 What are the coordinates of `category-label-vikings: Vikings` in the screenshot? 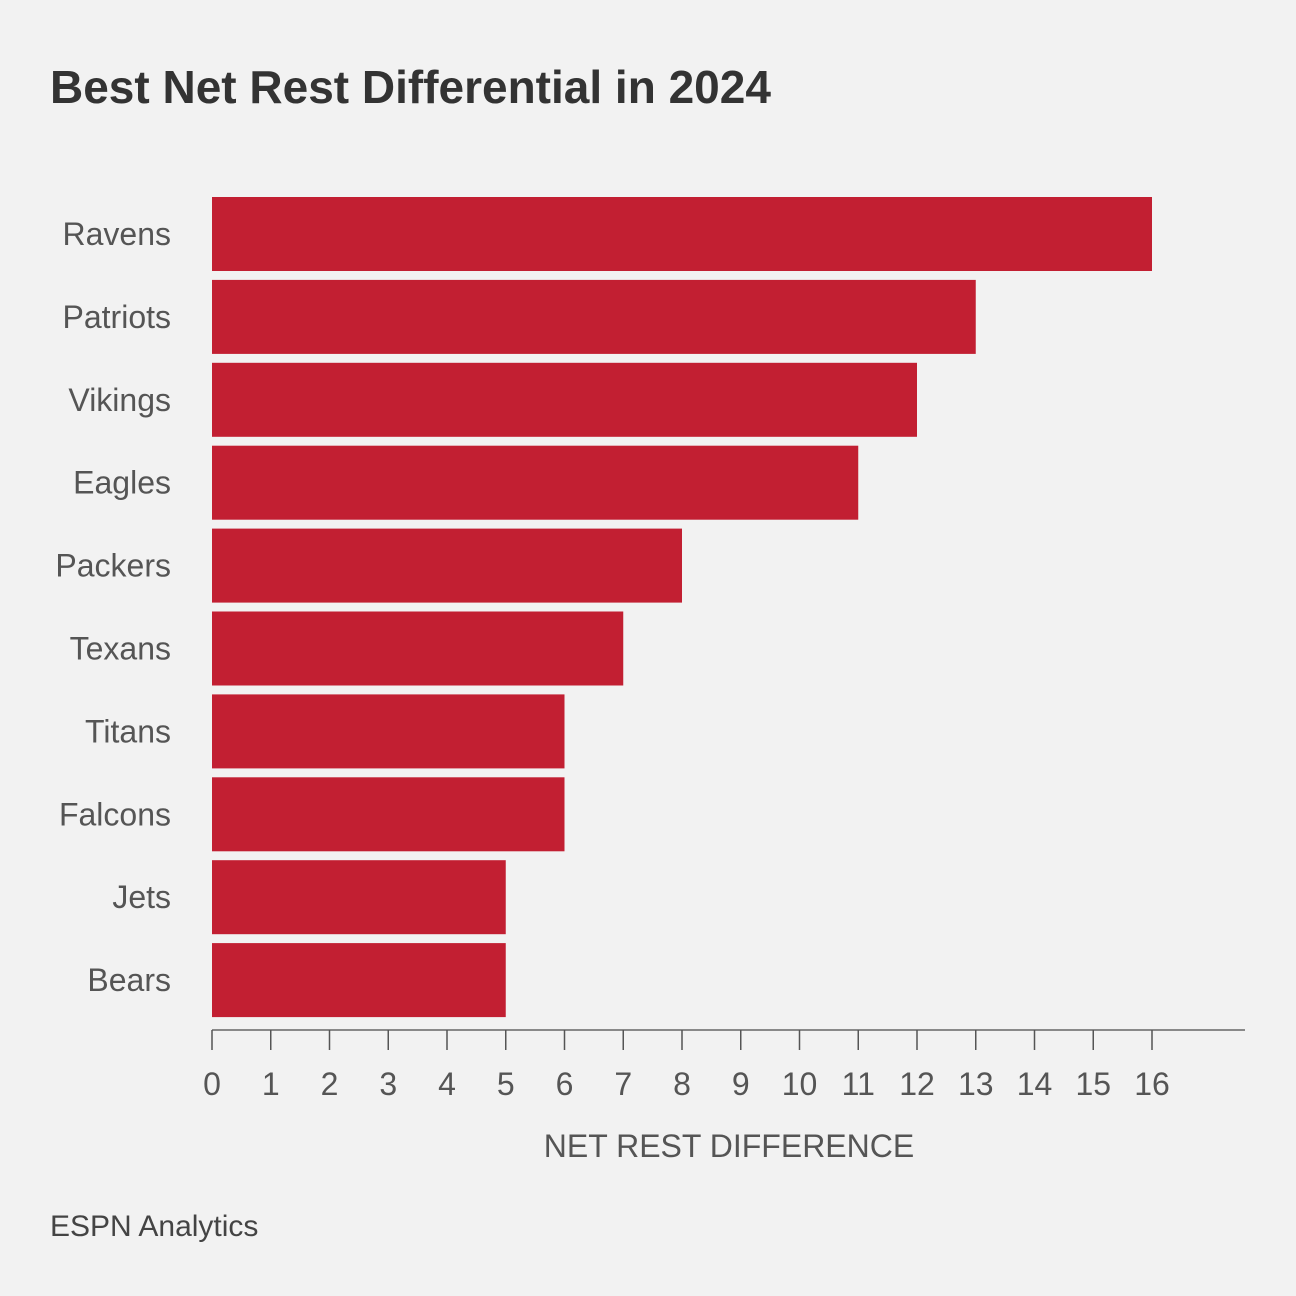 It's located at (119, 400).